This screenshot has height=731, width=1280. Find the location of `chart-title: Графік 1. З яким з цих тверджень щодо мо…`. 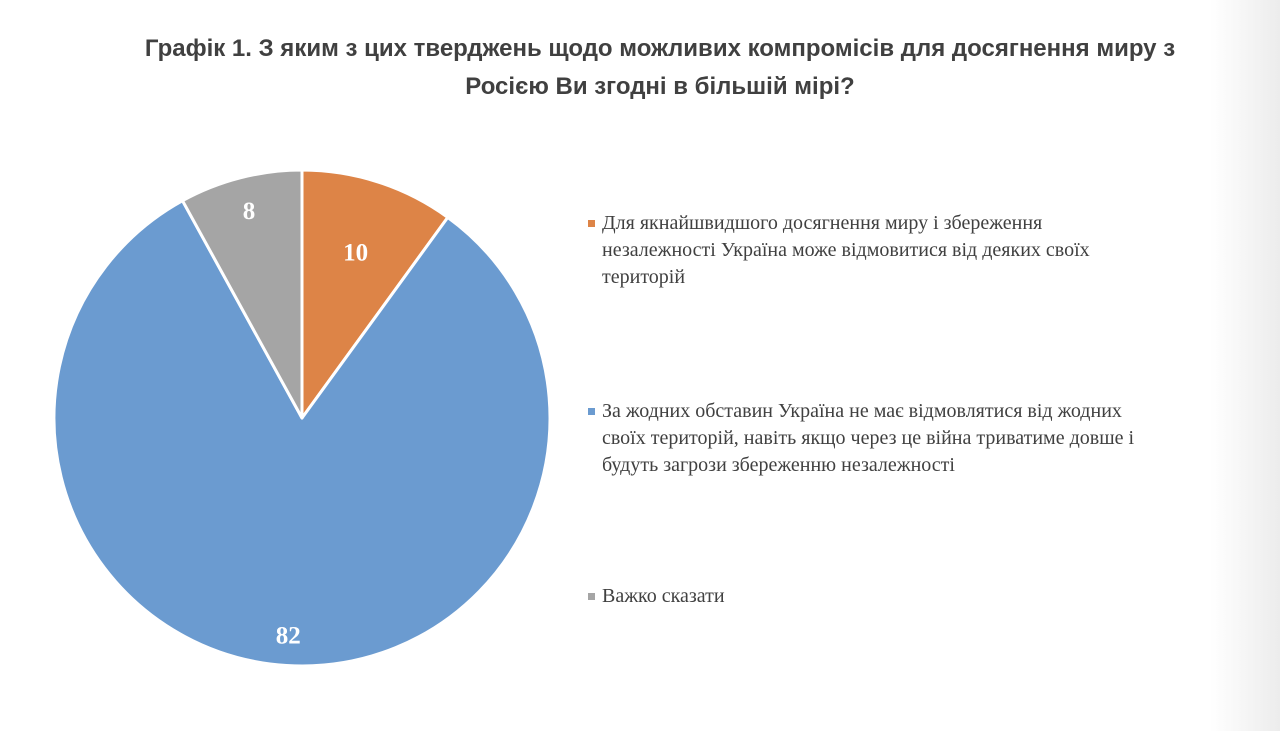

chart-title: Графік 1. З яким з цих тверджень щодо мо… is located at coordinates (660, 68).